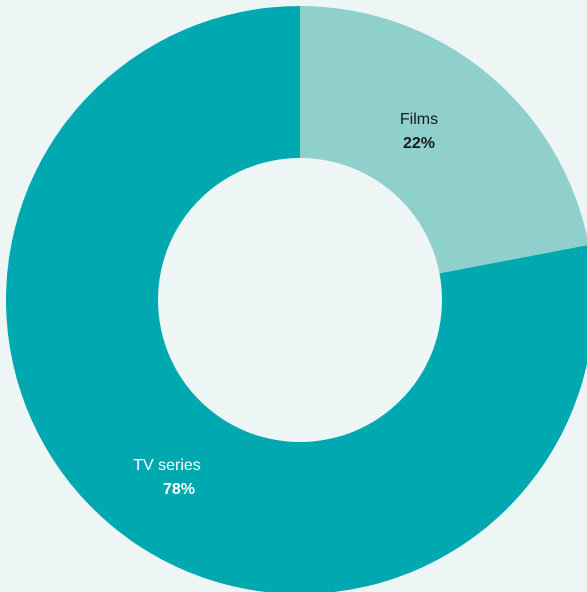 This screenshot has height=592, width=587. Describe the element at coordinates (179, 489) in the screenshot. I see `slice-value-tv-series: 78%` at that location.